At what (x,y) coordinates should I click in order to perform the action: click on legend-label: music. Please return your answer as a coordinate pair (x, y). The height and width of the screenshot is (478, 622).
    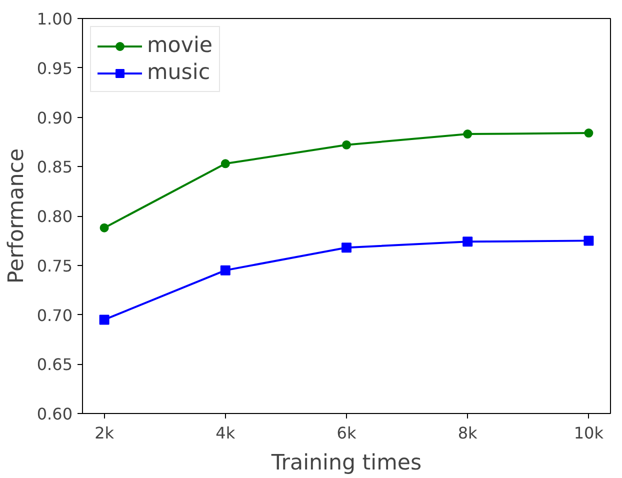
    Looking at the image, I should click on (178, 72).